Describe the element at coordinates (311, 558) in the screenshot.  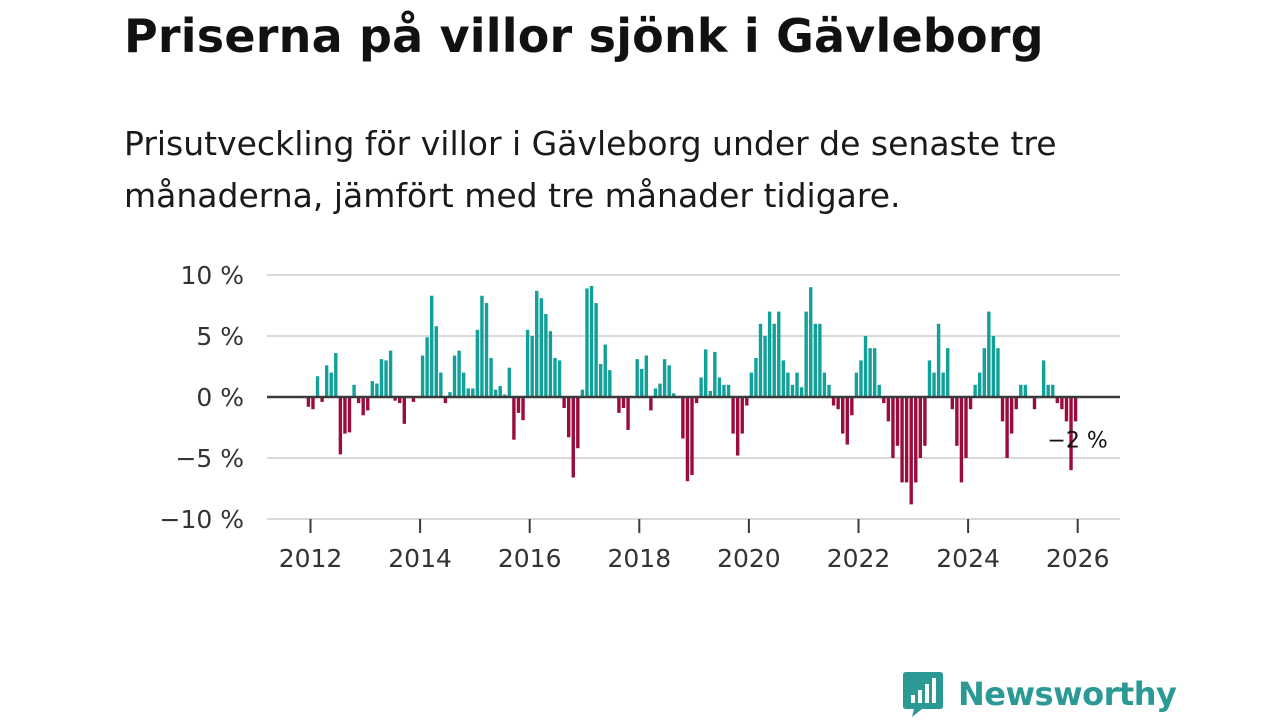
I see `x-tick-label: 2012` at that location.